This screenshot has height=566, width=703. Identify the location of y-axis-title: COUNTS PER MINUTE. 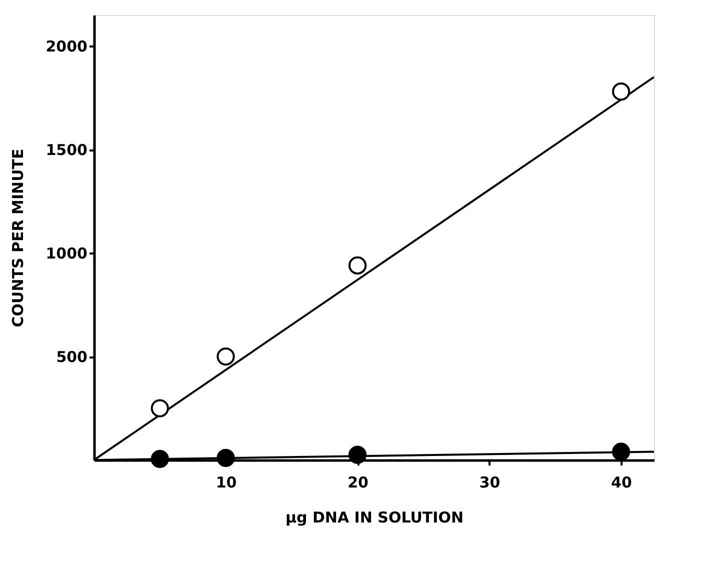
(17, 238).